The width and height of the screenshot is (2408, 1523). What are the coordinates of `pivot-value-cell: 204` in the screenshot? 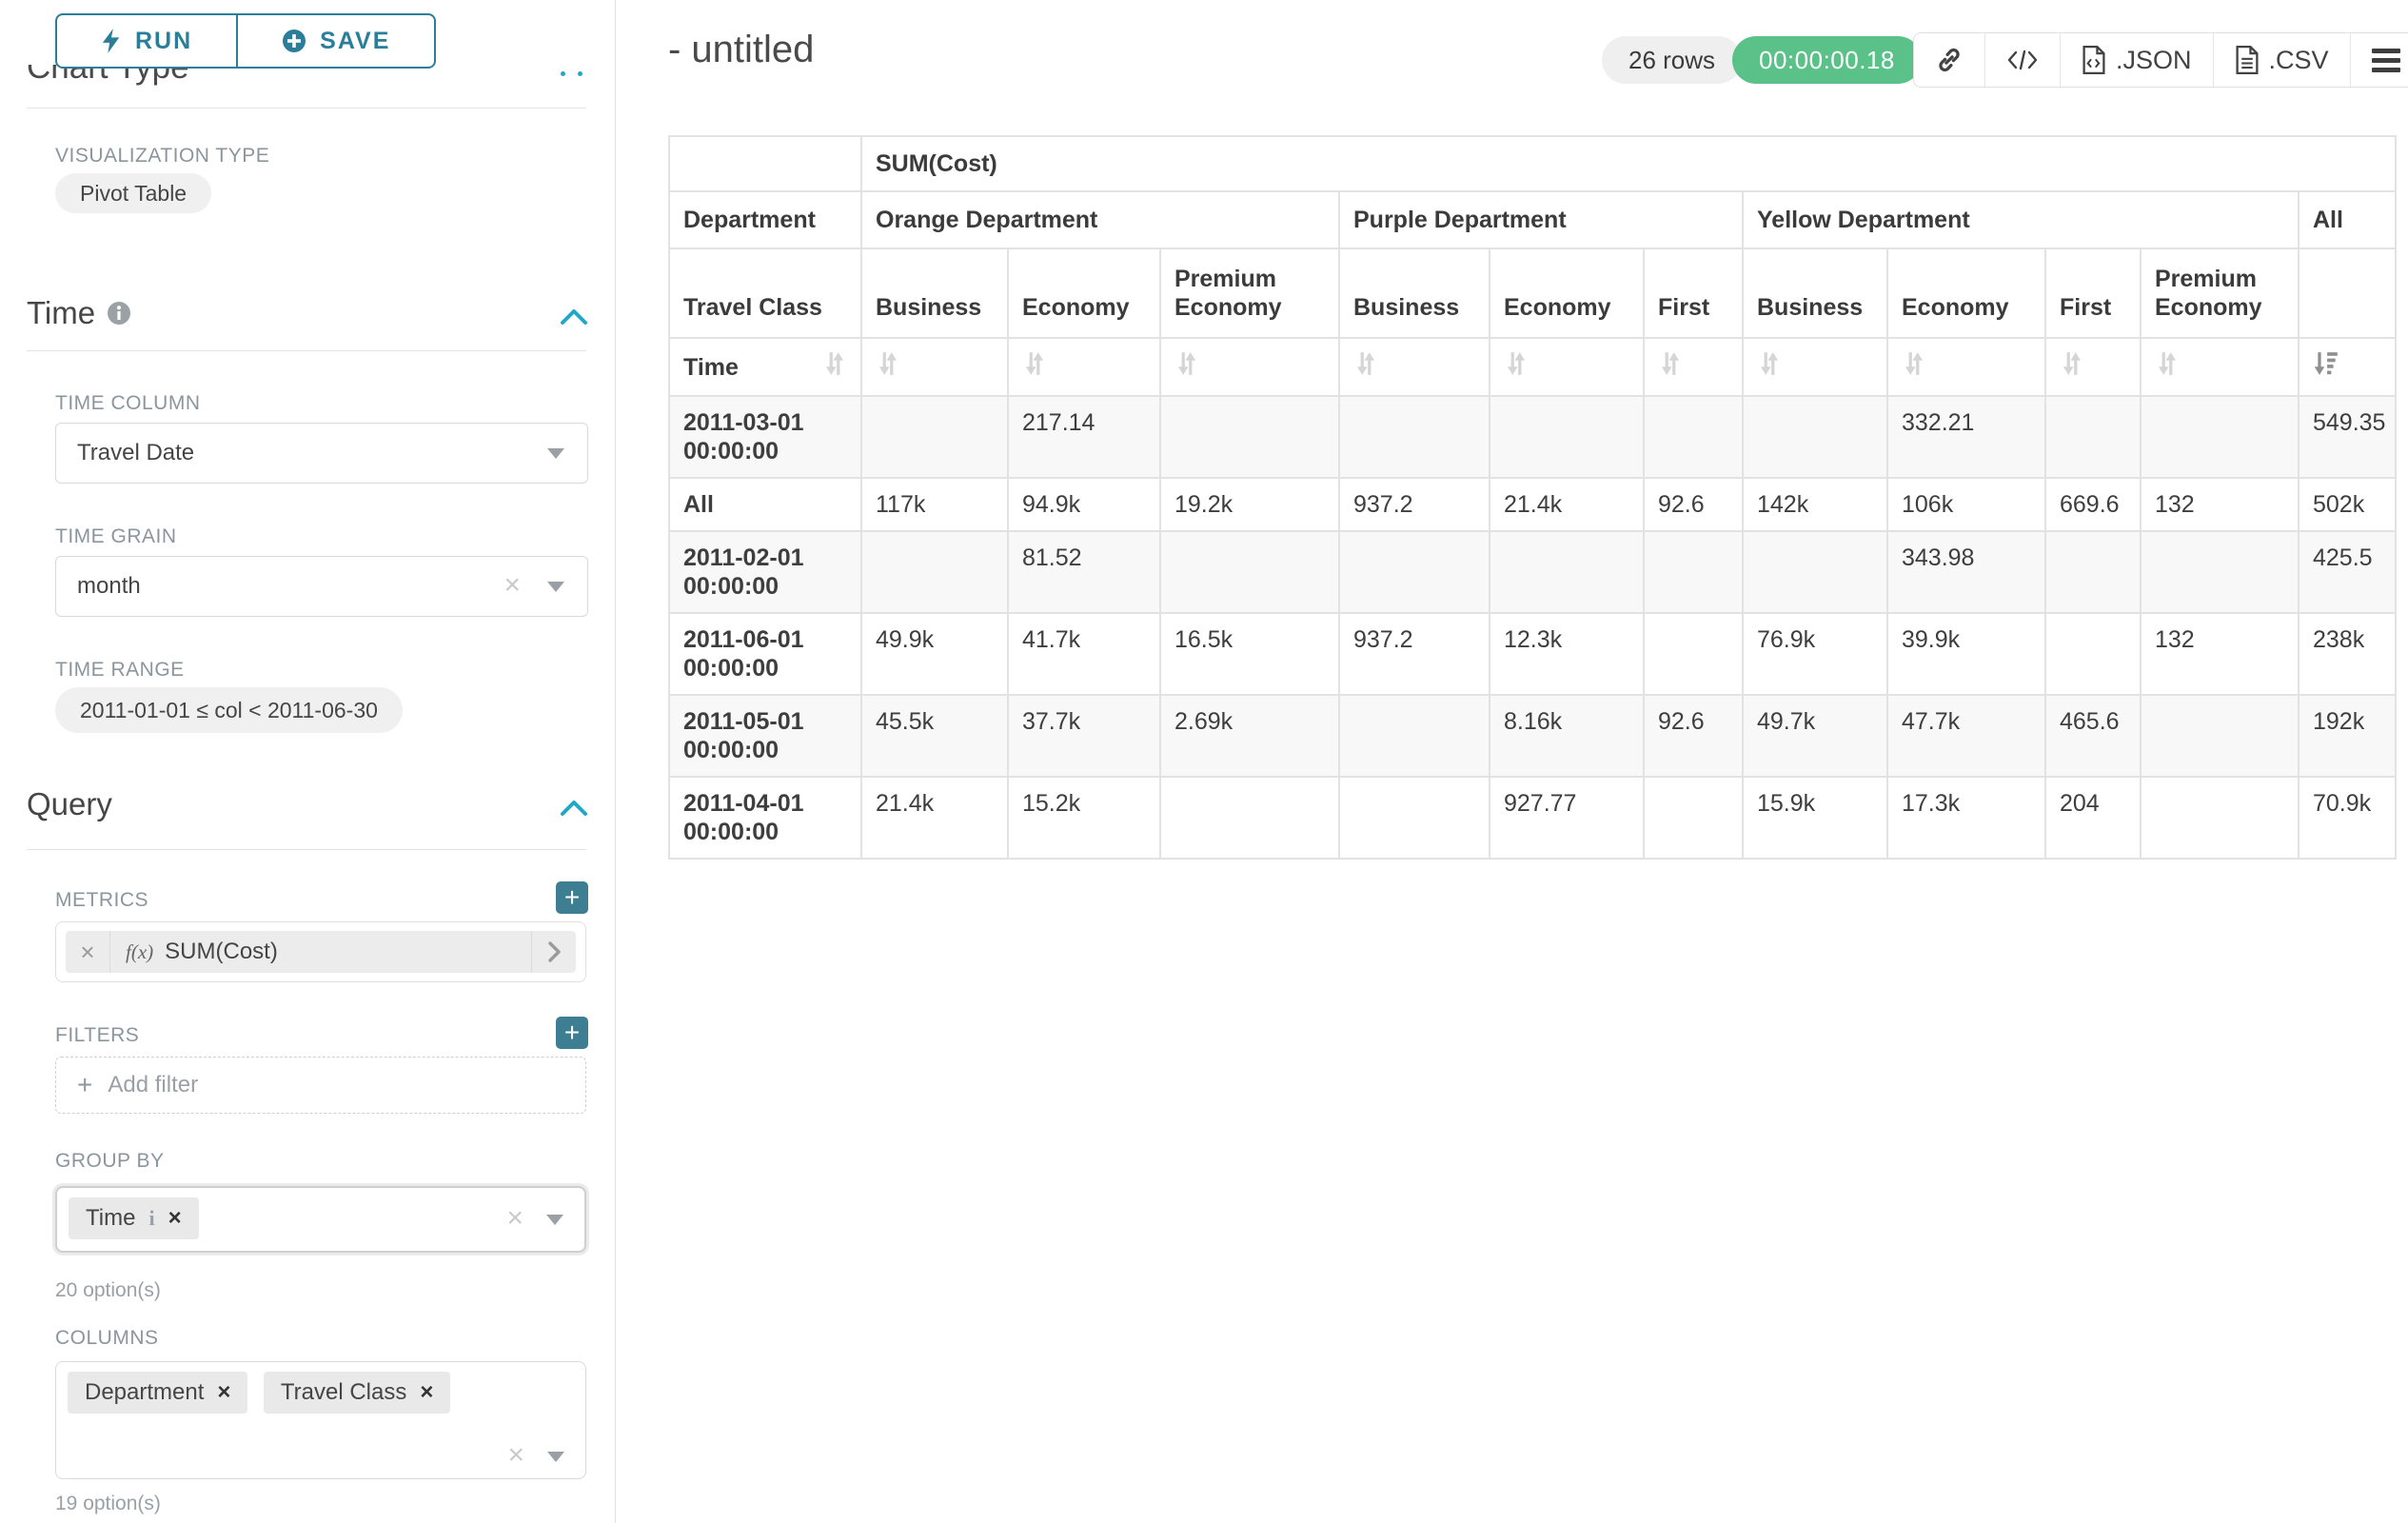 It's located at (2093, 818).